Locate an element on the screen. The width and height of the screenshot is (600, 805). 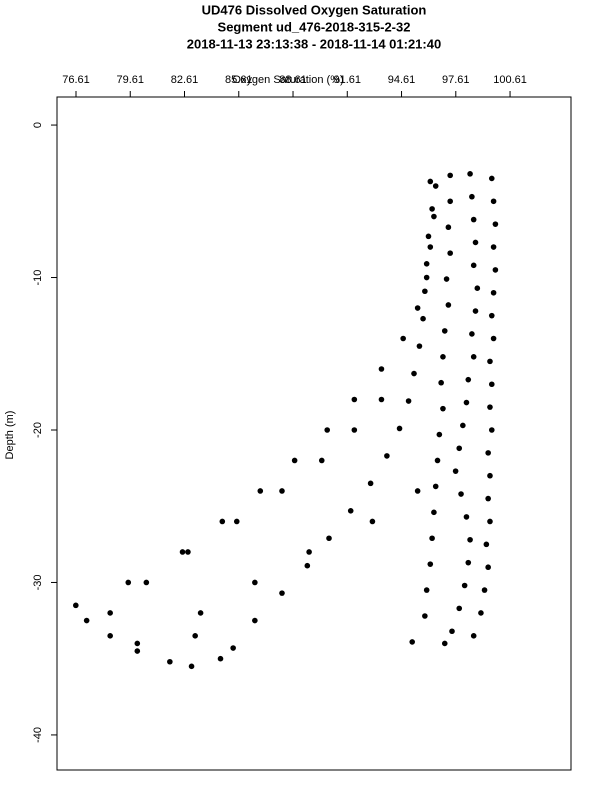
x-tick-label: 97.61 is located at coordinates (456, 80).